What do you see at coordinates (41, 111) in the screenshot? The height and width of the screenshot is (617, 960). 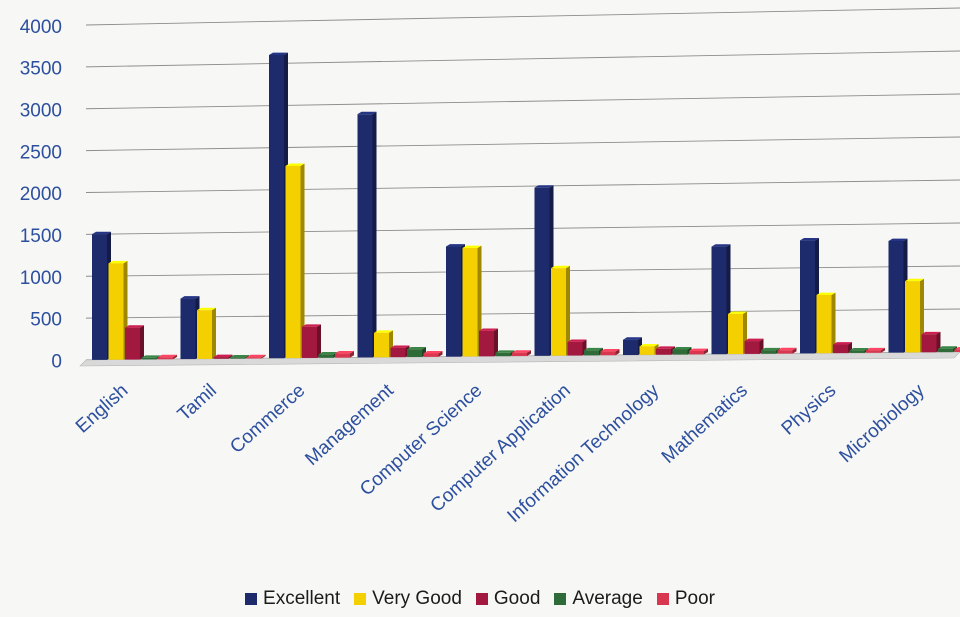 I see `y-tick-label: 3000` at bounding box center [41, 111].